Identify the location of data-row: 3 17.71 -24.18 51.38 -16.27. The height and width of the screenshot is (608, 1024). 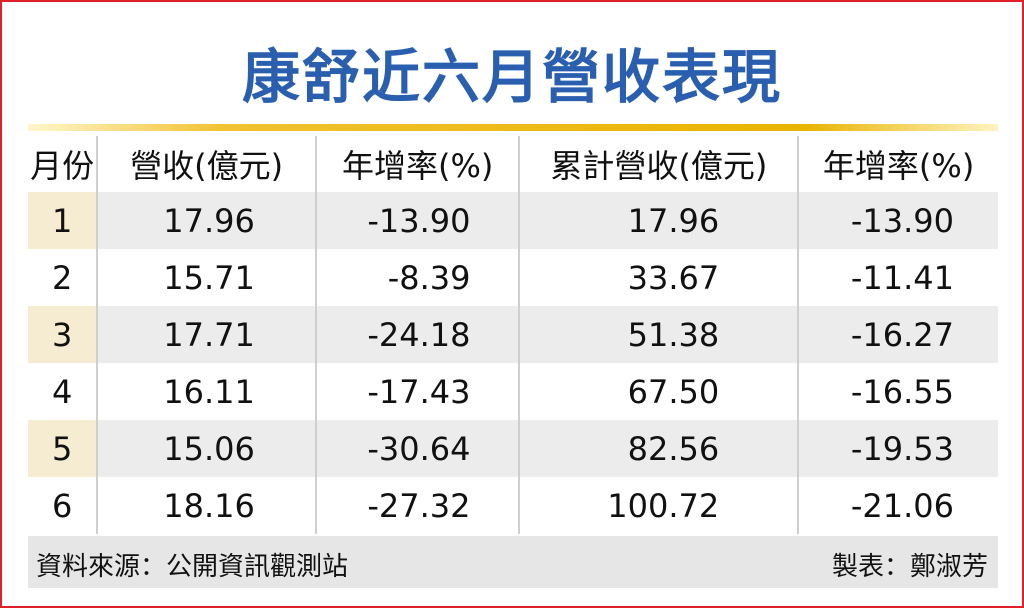
(513, 334).